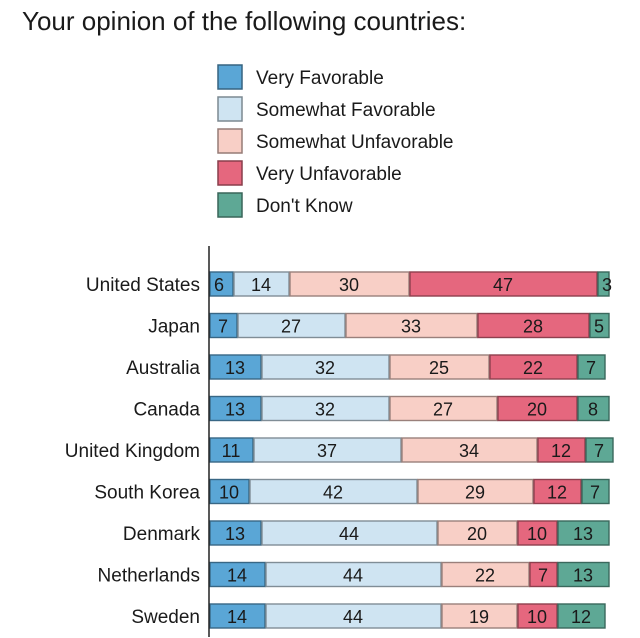 The height and width of the screenshot is (638, 640). I want to click on bar-sweden-very-unfavorable, so click(537, 616).